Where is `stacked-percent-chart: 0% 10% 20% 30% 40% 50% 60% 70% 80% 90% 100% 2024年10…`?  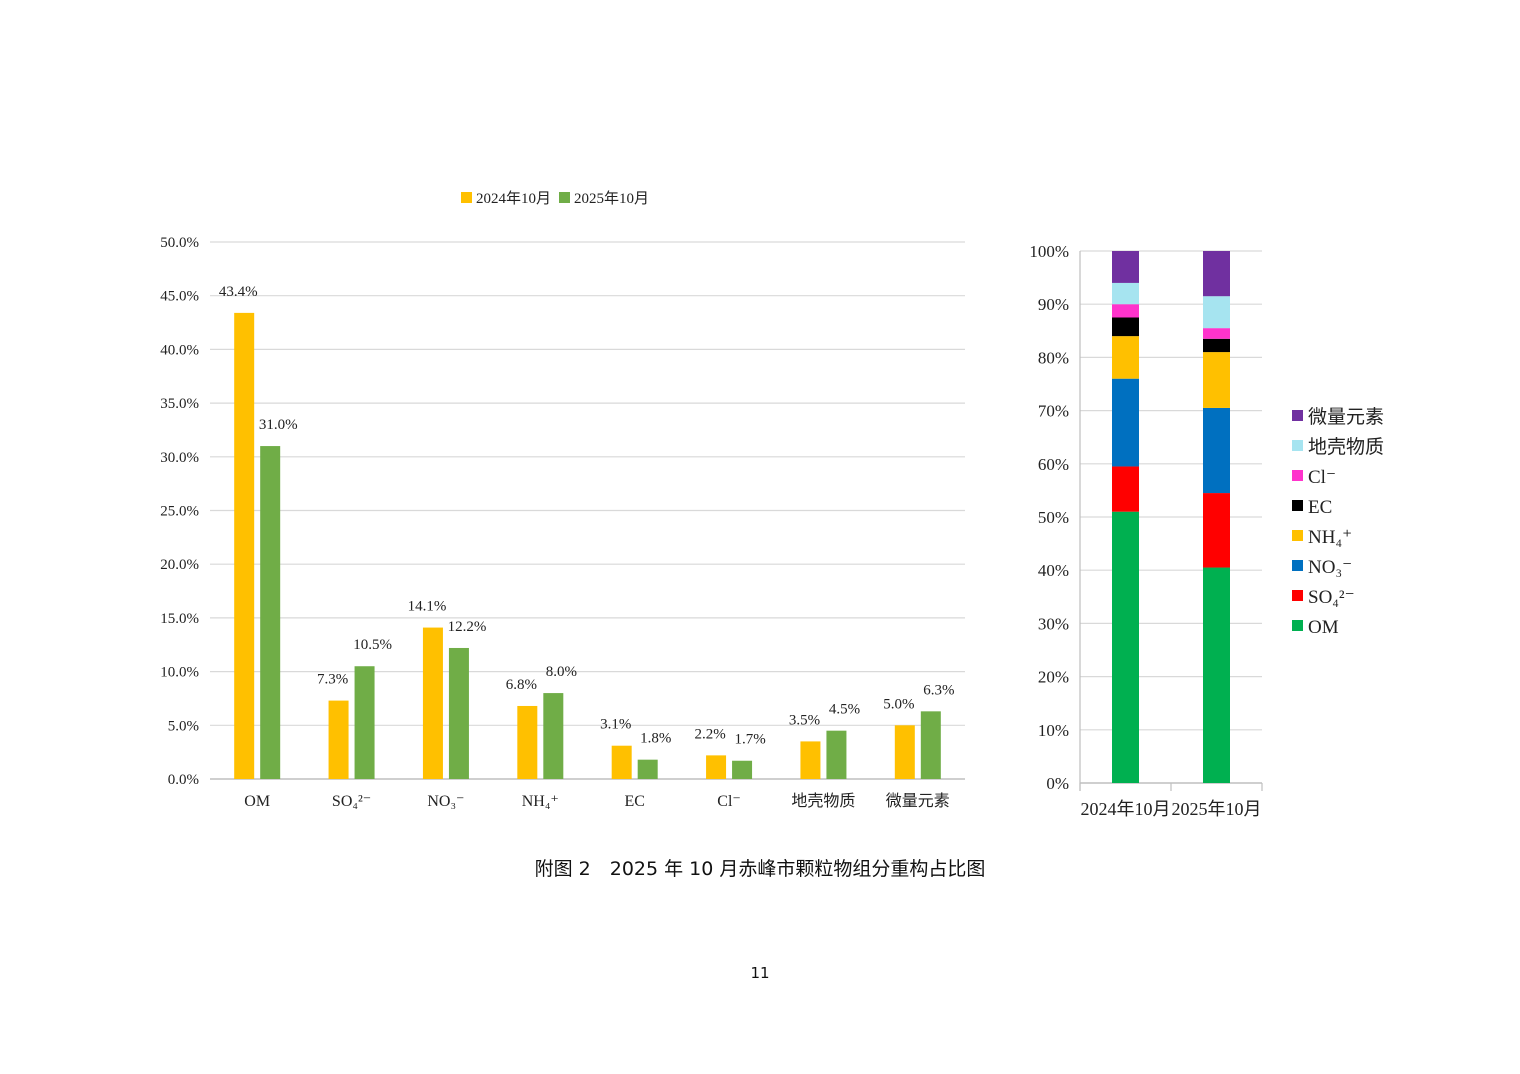
stacked-percent-chart: 0% 10% 20% 30% 40% 50% 60% 70% 80% 90% 100% 2024年10… is located at coordinates (1206, 530).